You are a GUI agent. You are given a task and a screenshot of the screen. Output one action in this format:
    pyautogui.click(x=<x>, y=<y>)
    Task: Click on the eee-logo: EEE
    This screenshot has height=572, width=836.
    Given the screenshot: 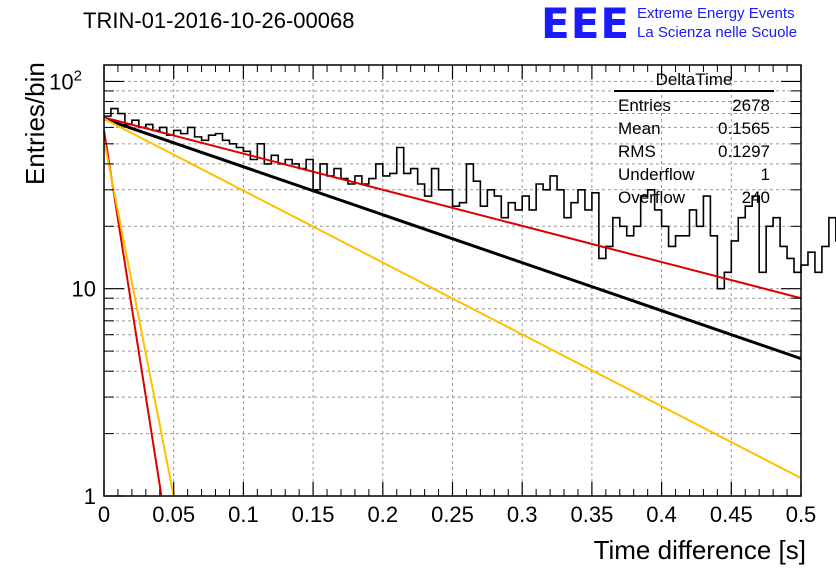 What is the action you would take?
    pyautogui.click(x=586, y=24)
    